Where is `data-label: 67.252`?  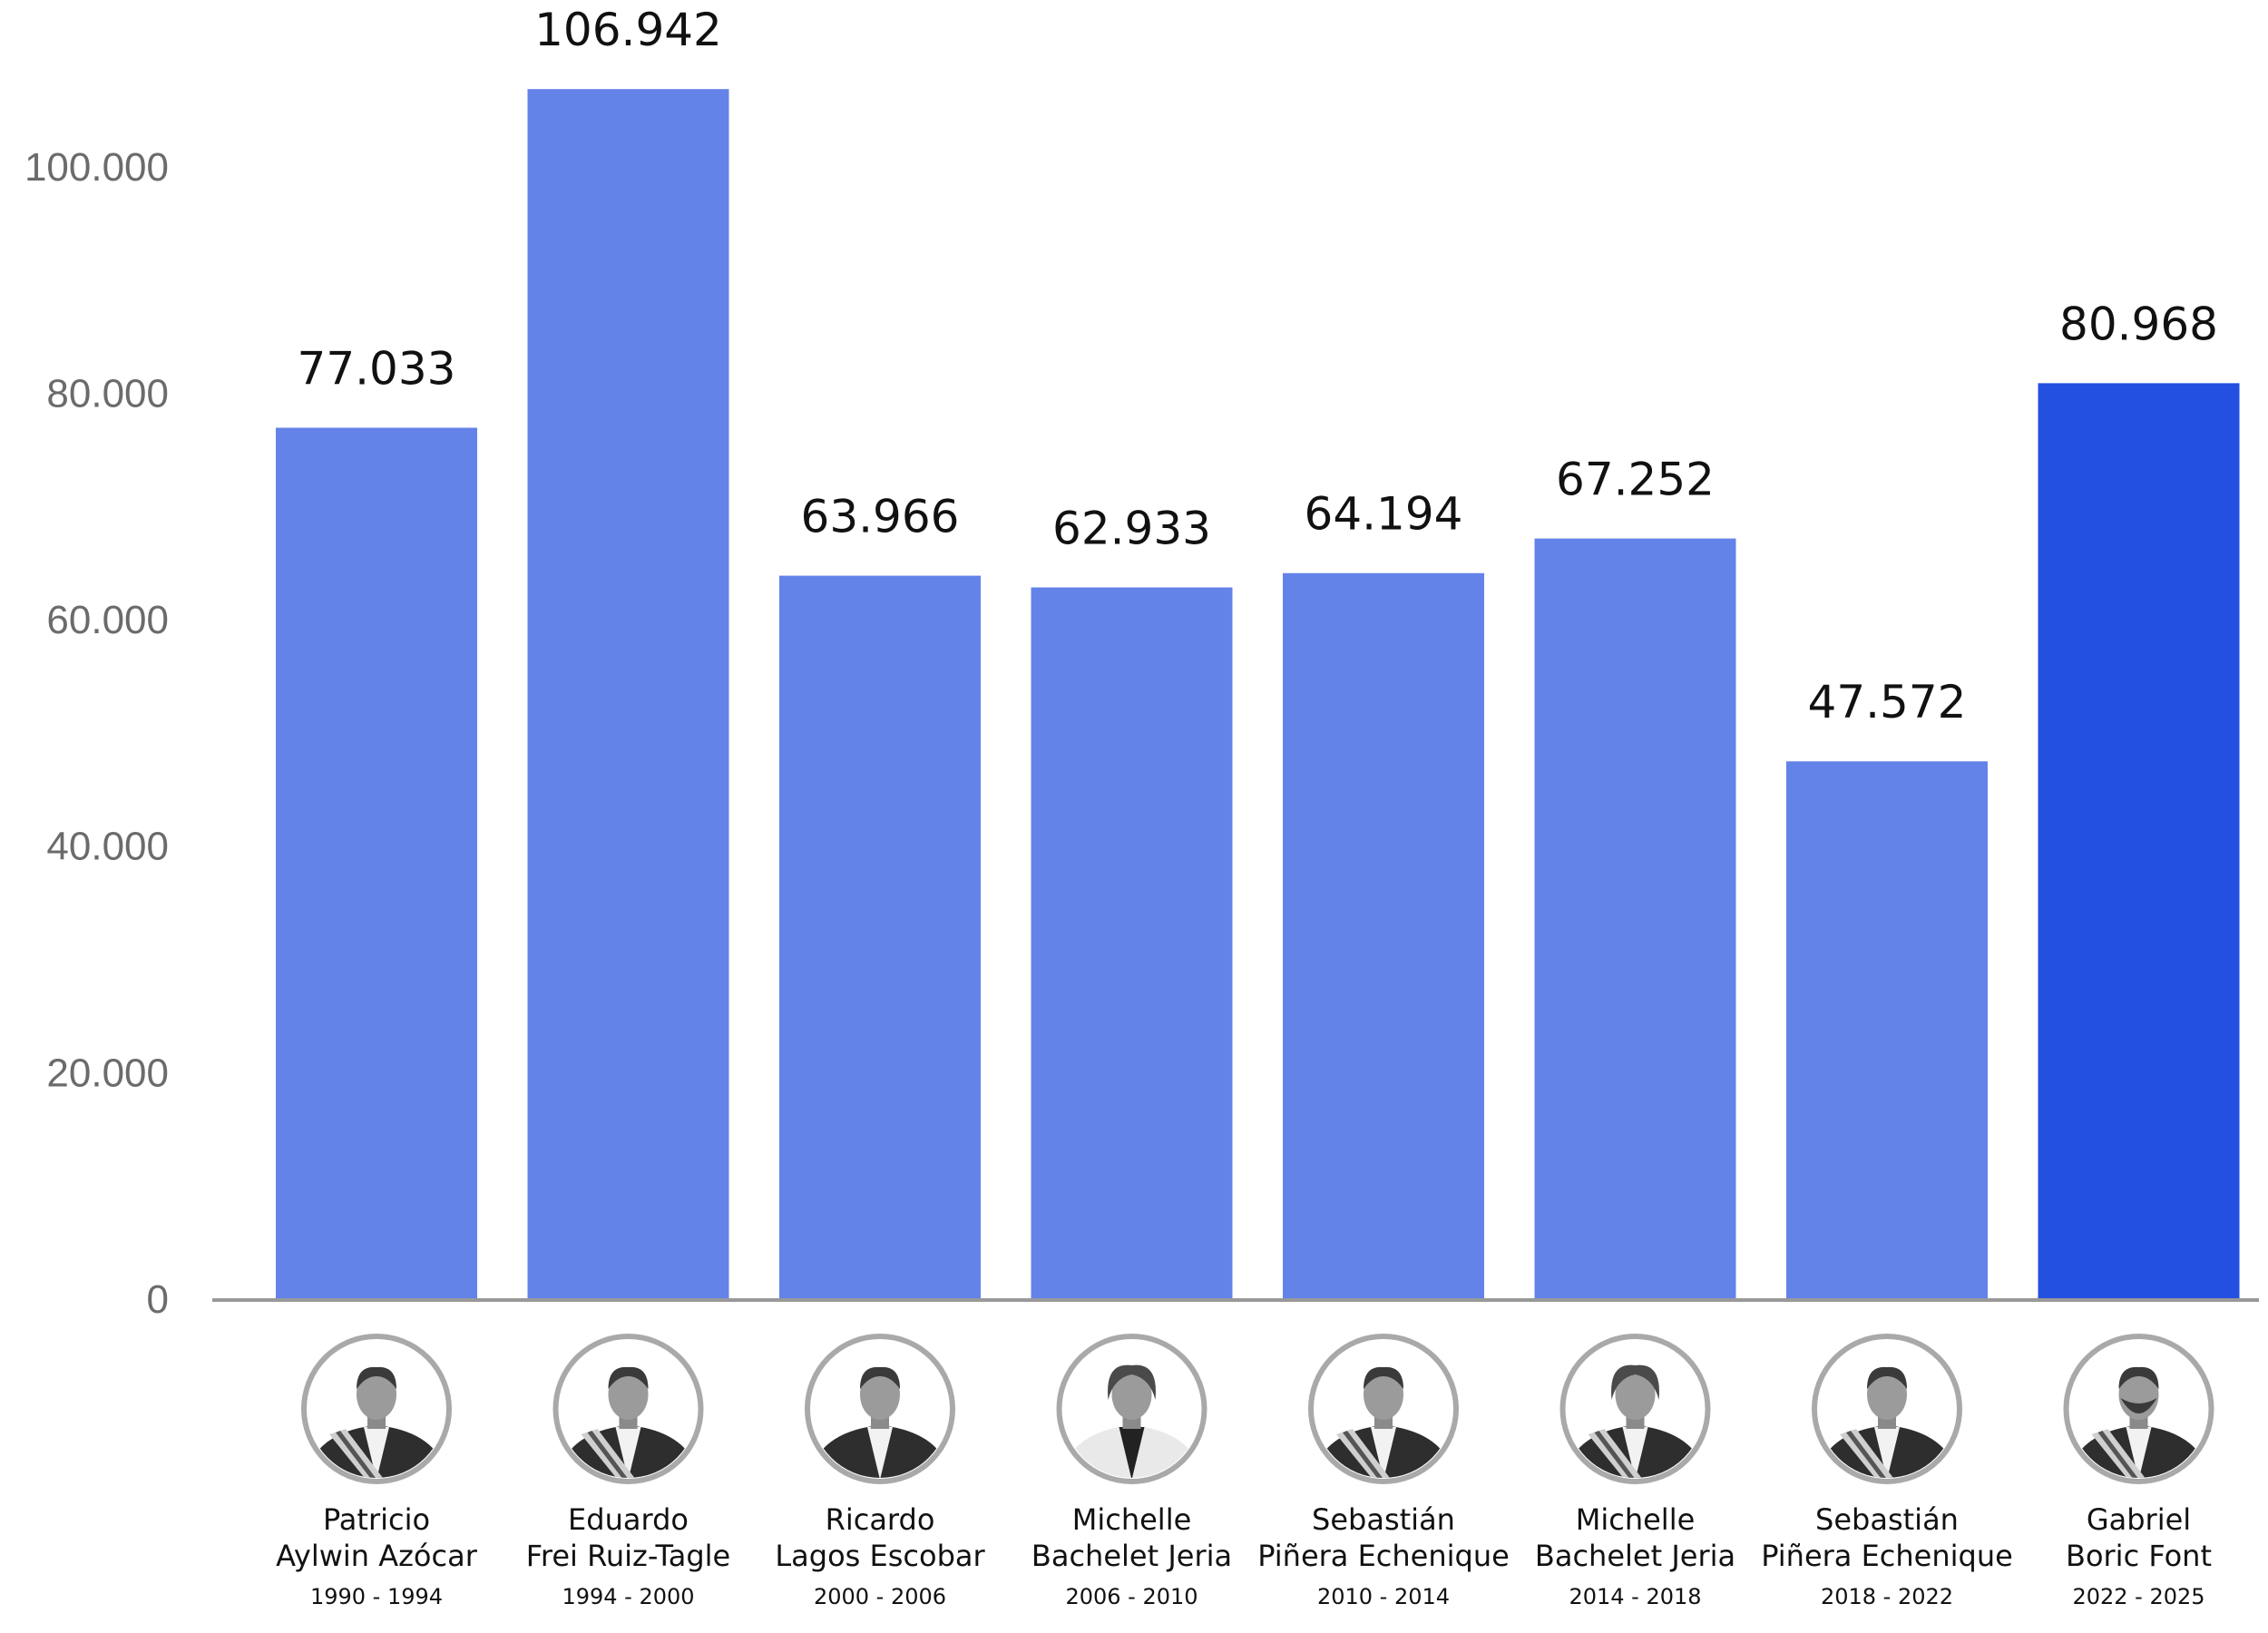
data-label: 67.252 is located at coordinates (1635, 480).